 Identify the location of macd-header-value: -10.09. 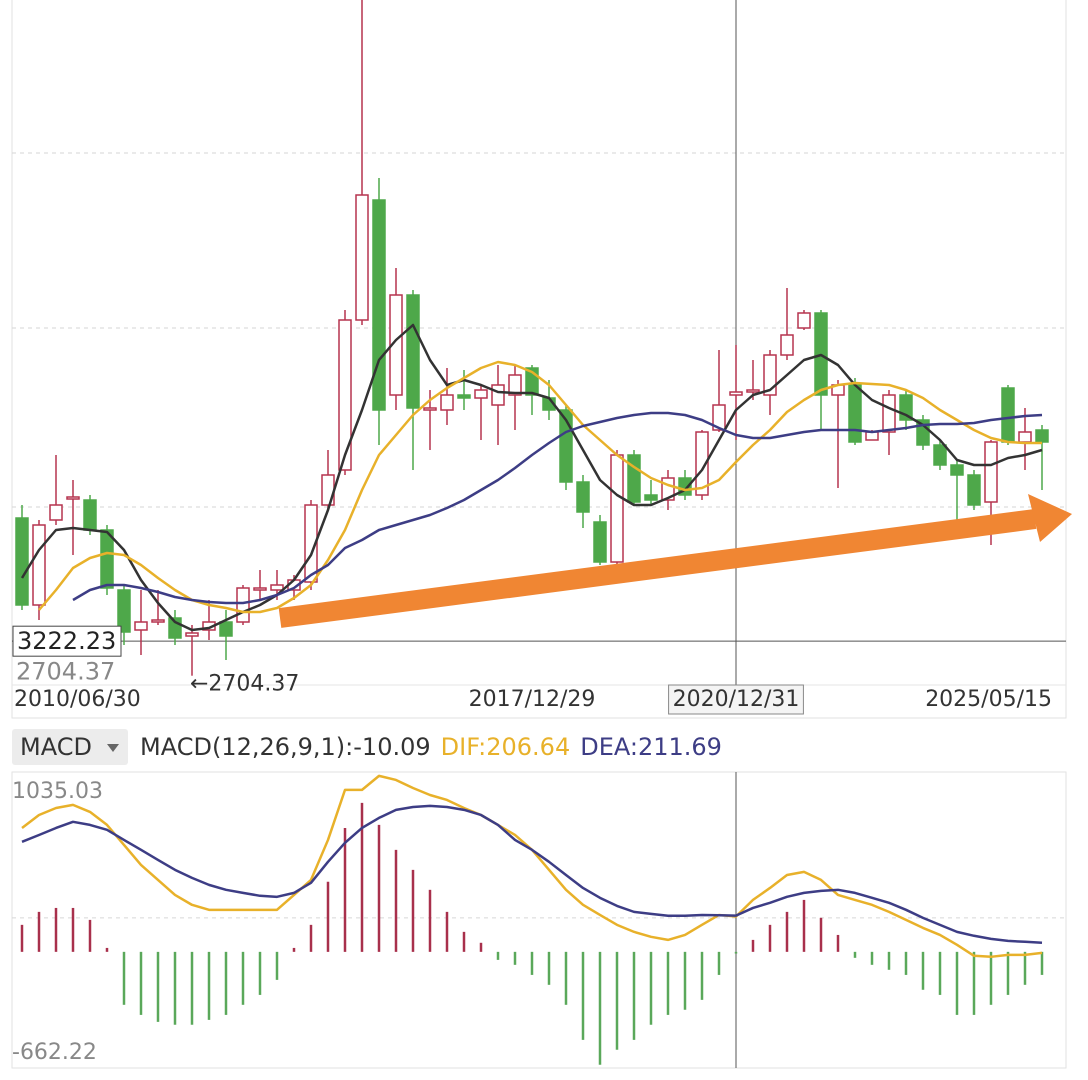
(391, 747).